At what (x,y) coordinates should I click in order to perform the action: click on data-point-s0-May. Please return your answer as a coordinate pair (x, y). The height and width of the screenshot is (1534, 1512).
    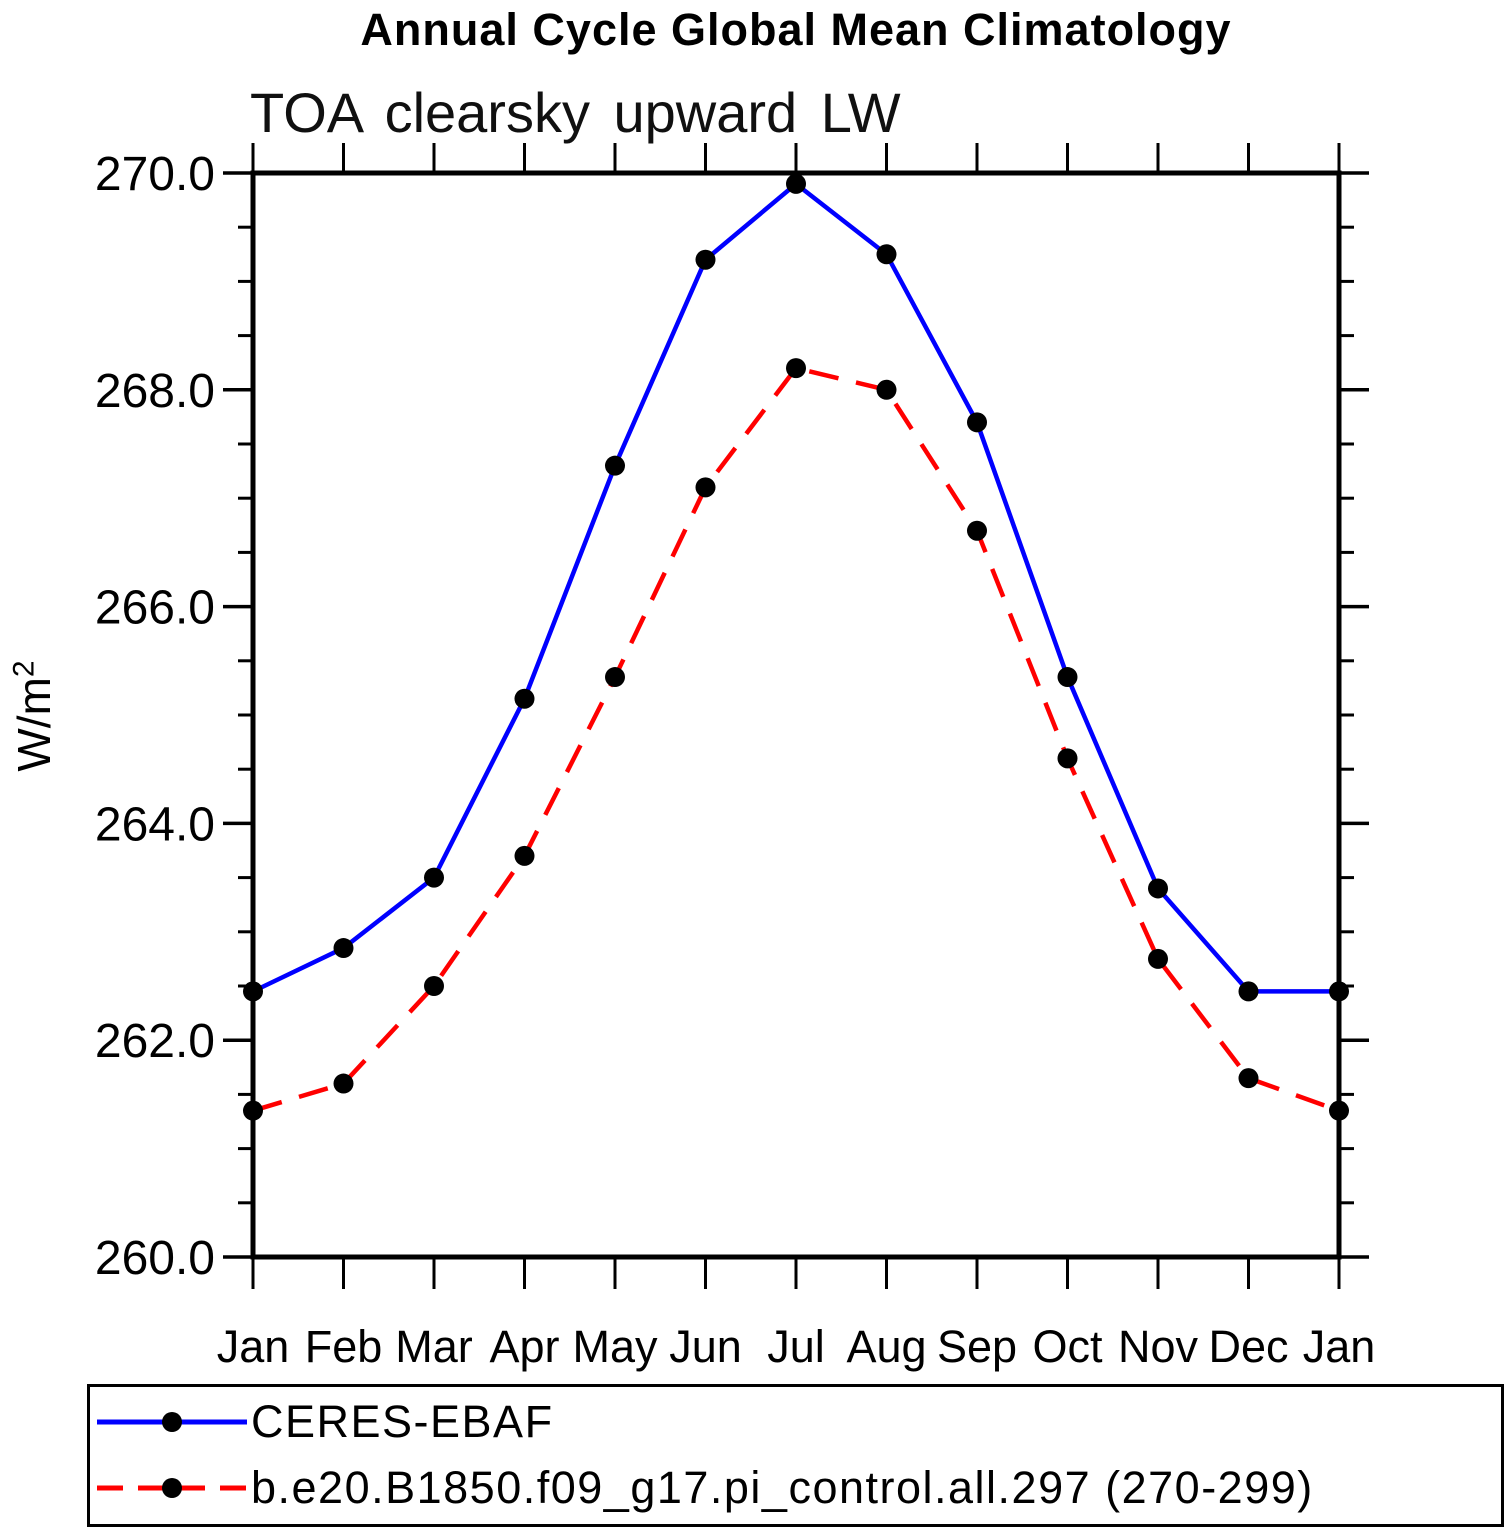
    Looking at the image, I should click on (615, 465).